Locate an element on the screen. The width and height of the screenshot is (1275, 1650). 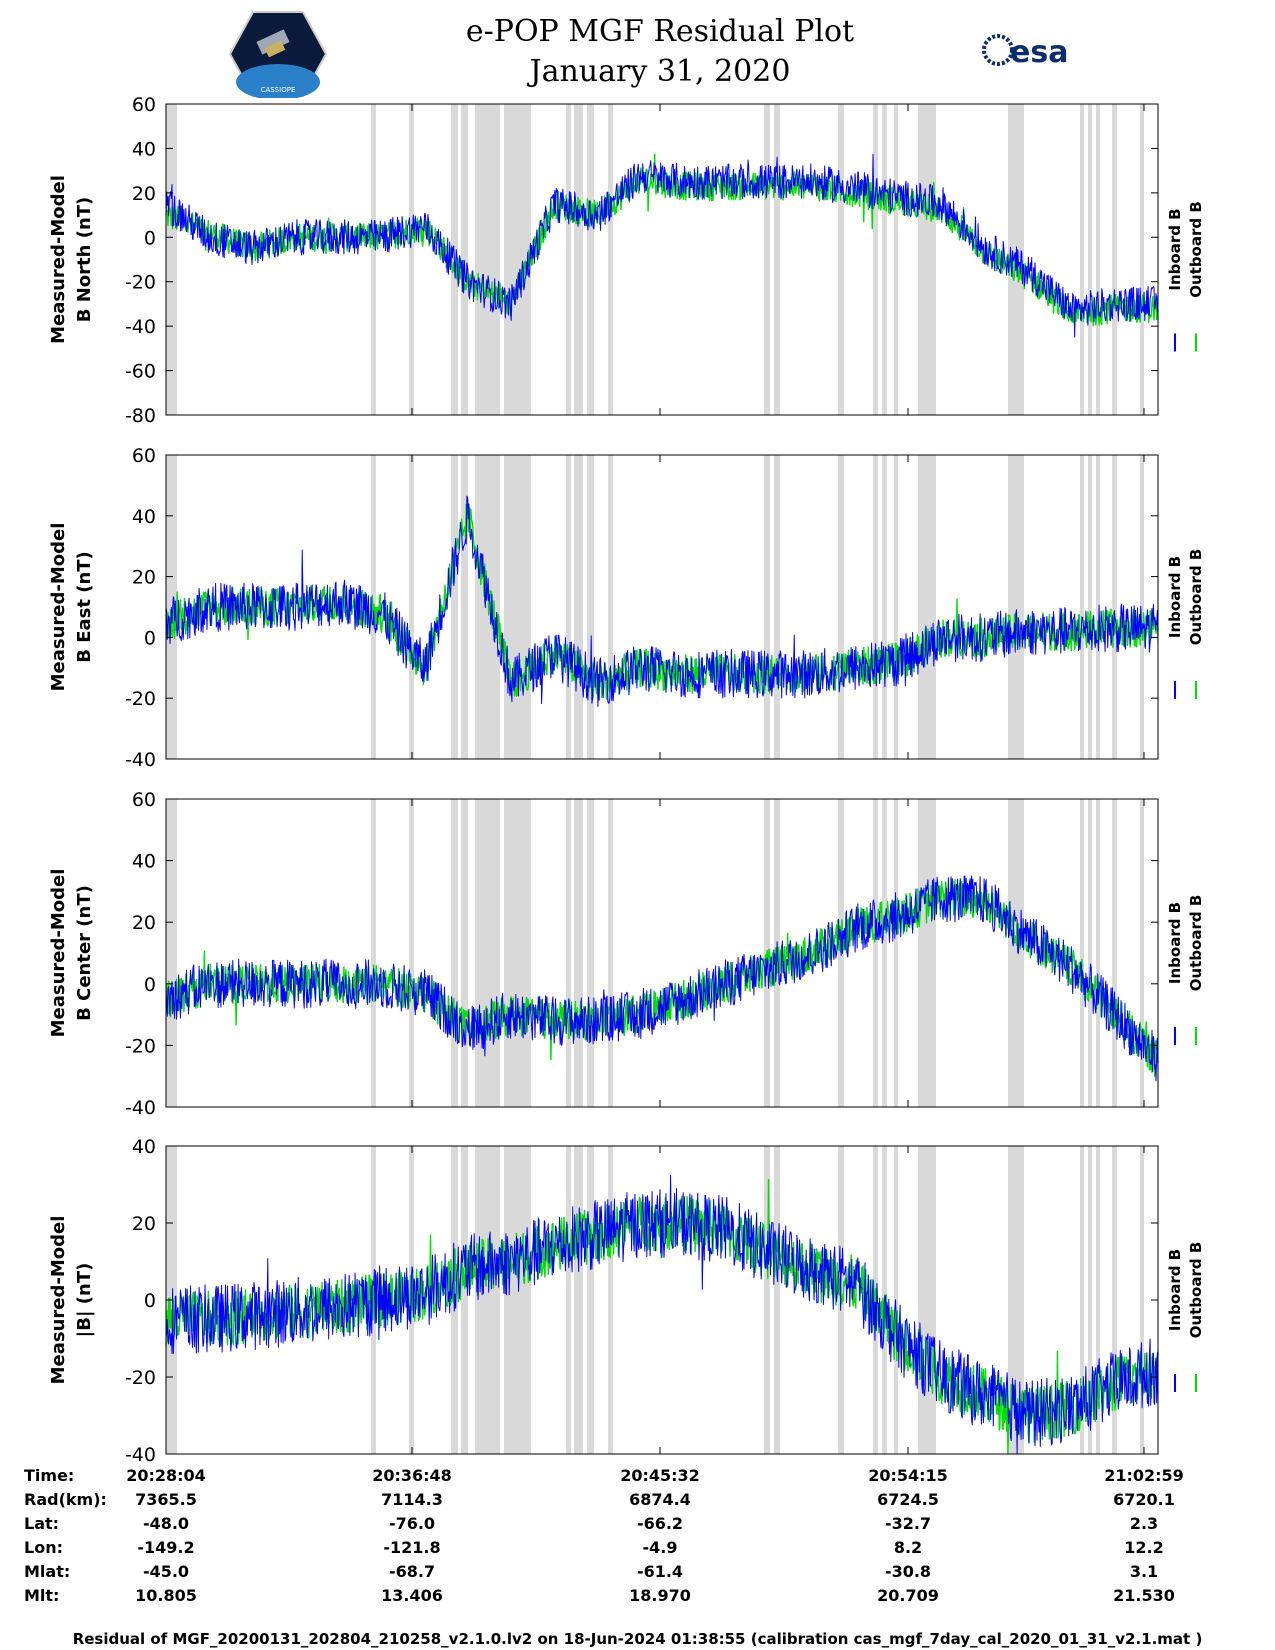
y-tick-label-1-2: 40 is located at coordinates (144, 149).